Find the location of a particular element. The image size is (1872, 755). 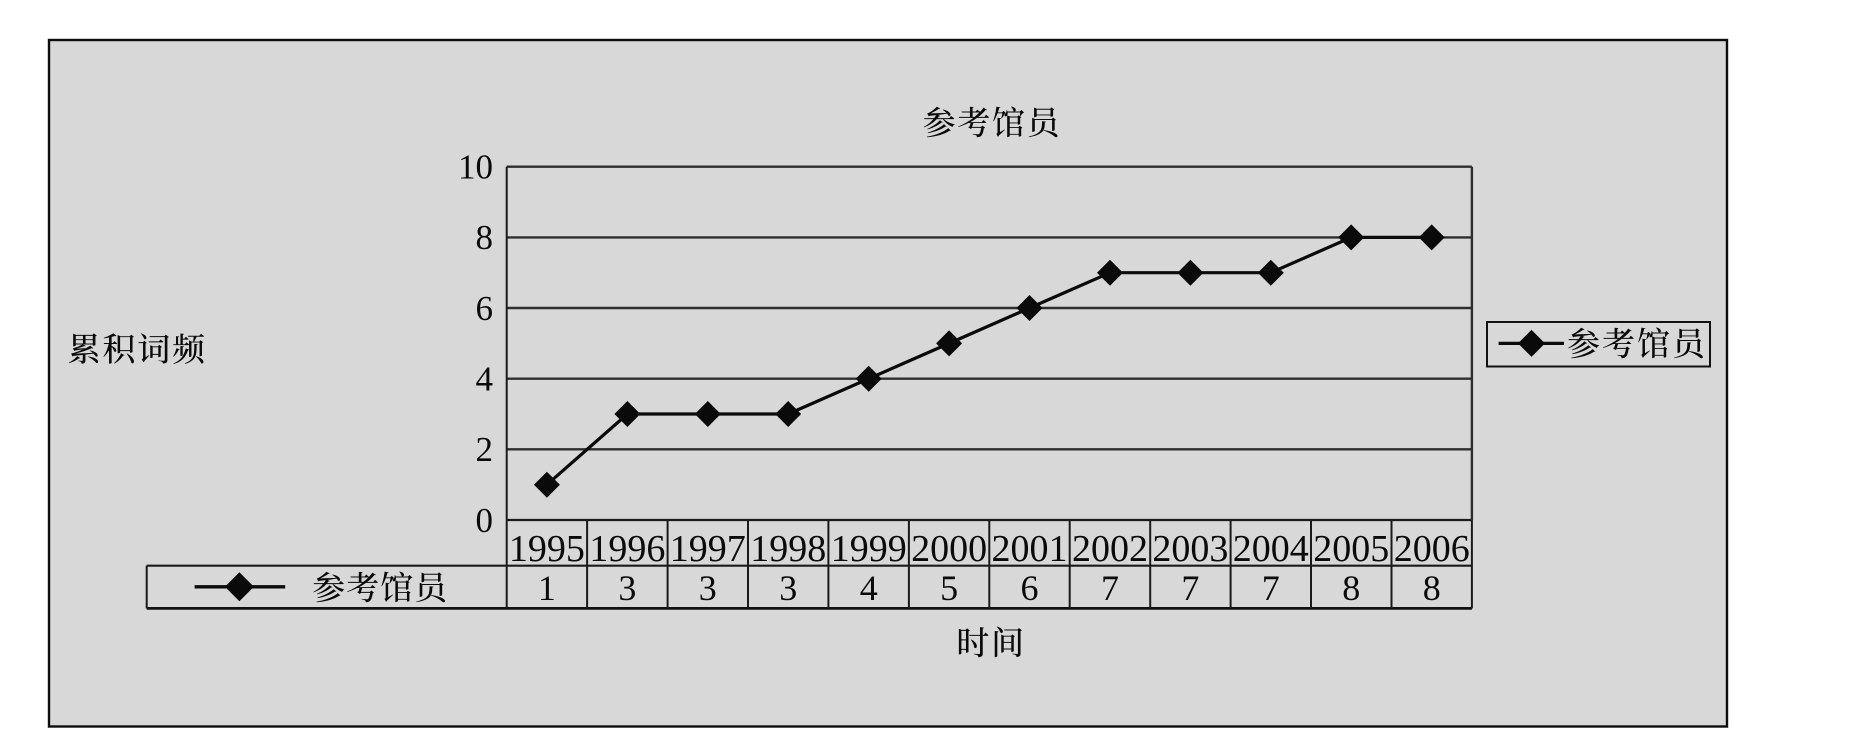

svg-text: 1995 is located at coordinates (547, 549).